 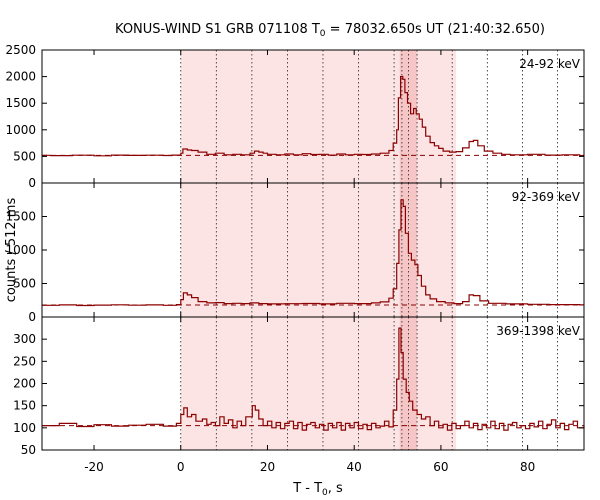 I want to click on light-curve-series, so click(x=313, y=116).